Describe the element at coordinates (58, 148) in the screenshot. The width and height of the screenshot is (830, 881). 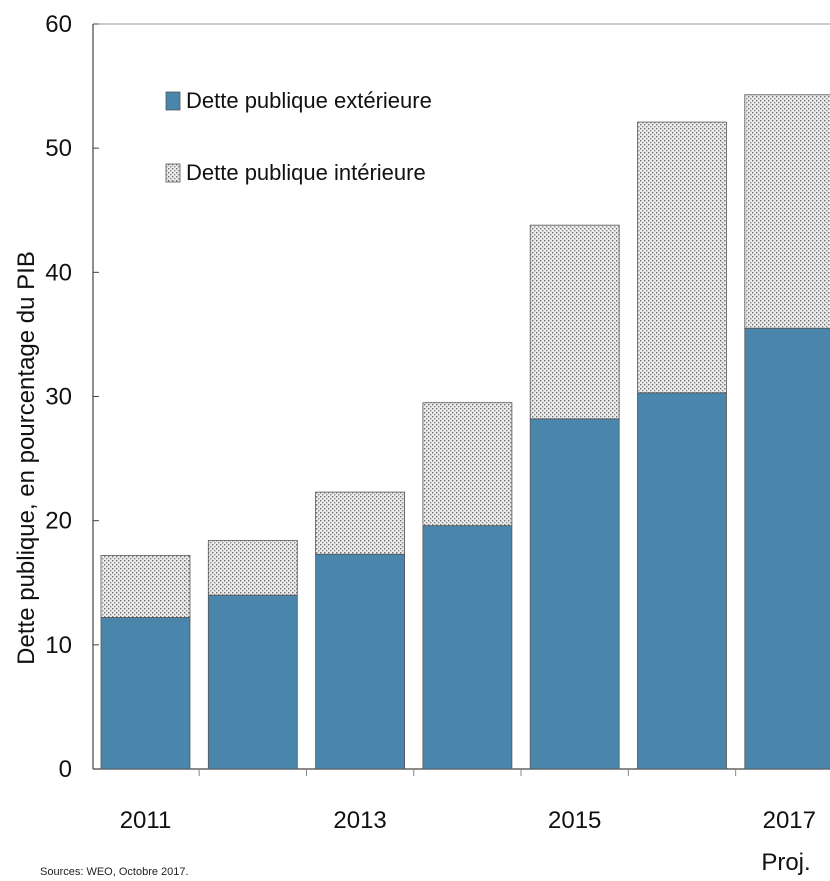
I see `y-tick-label: 50` at that location.